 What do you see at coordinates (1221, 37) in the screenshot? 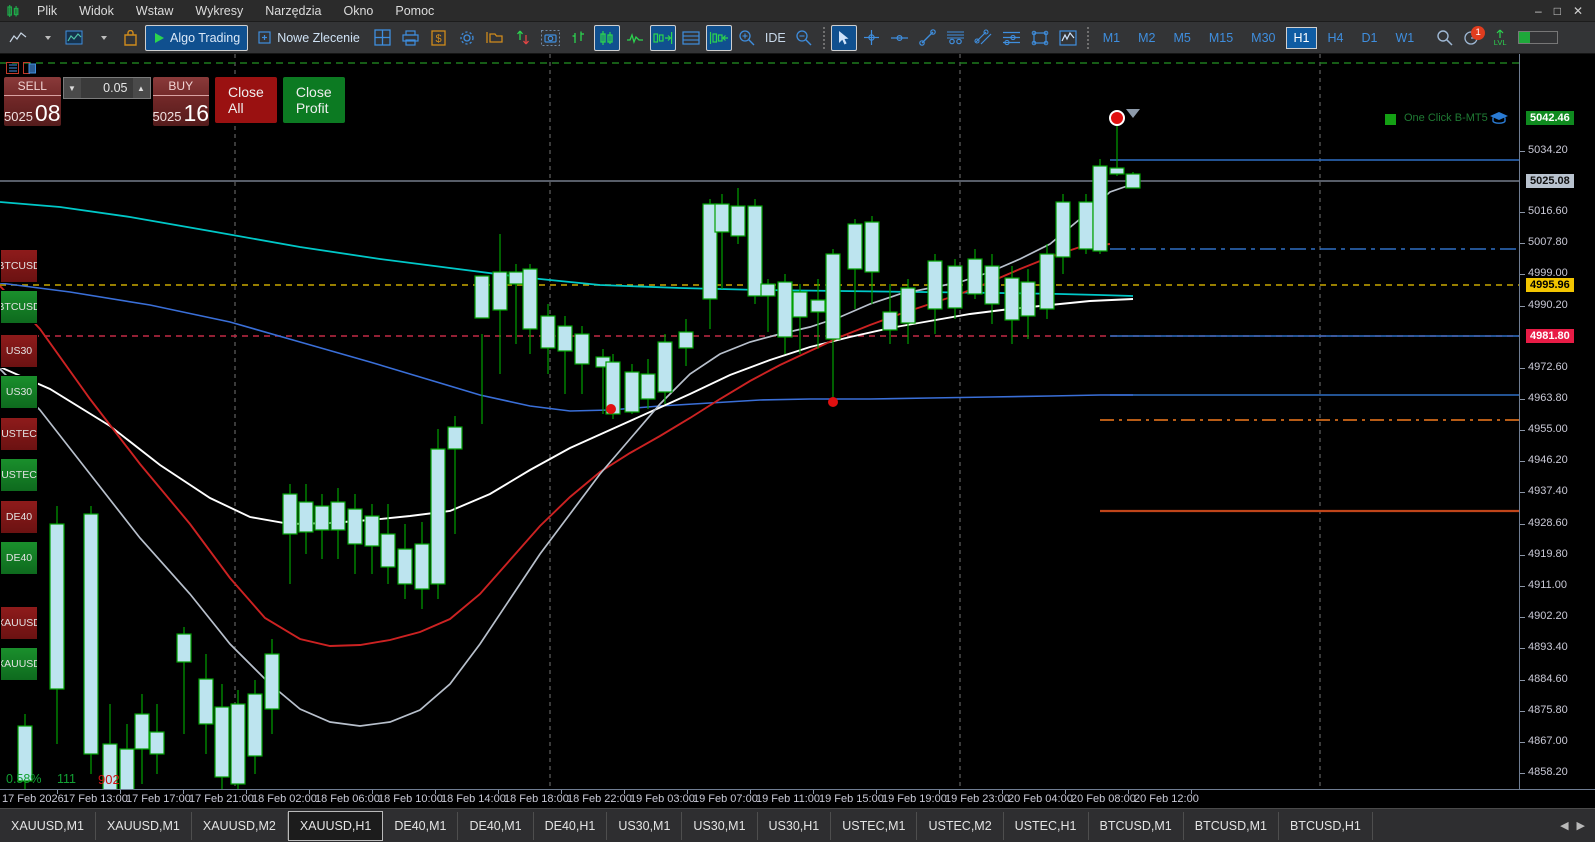
I see `timeframe-m15: M15` at bounding box center [1221, 37].